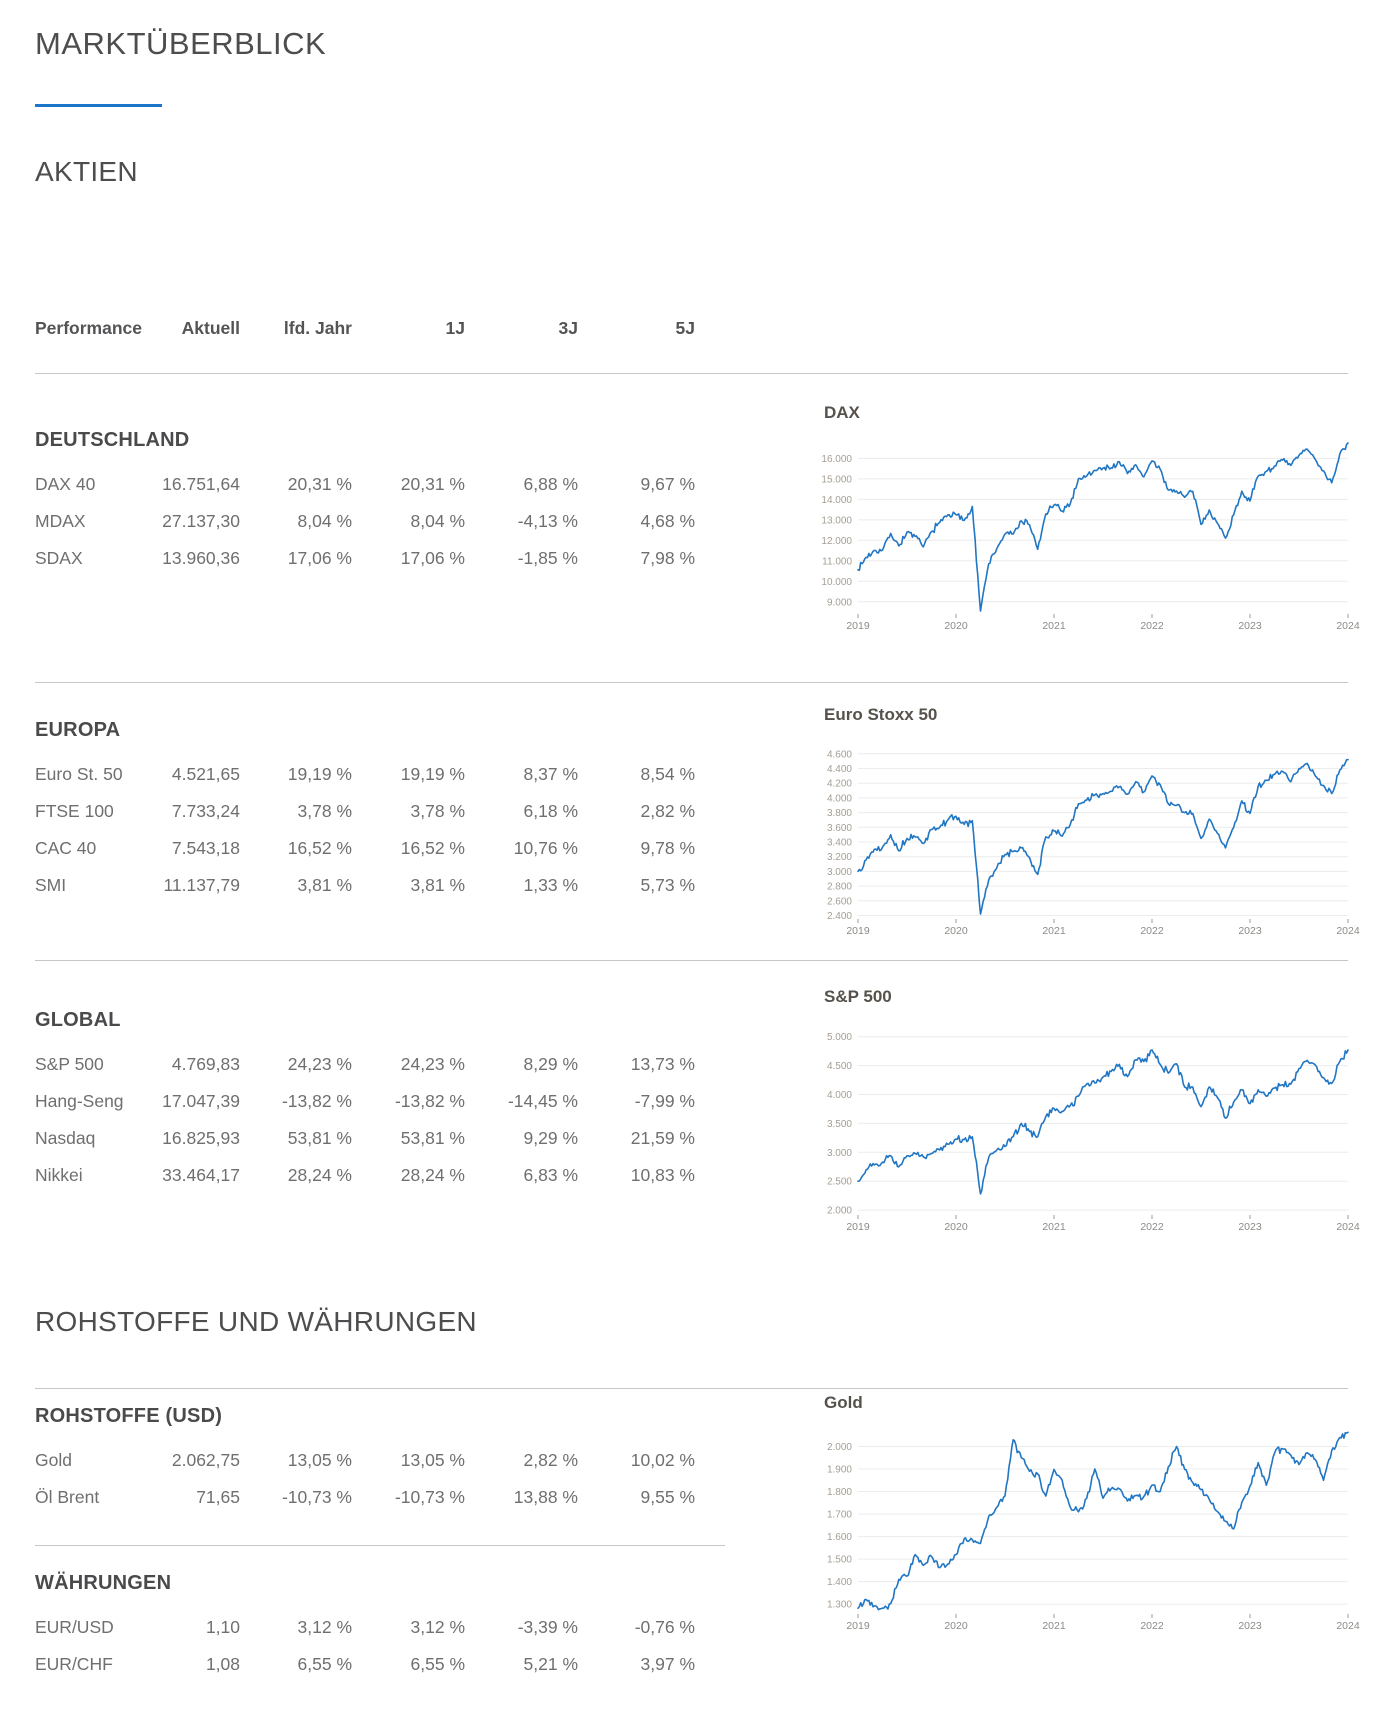  Describe the element at coordinates (839, 872) in the screenshot. I see `y-axis-tick-label: 3.000` at that location.